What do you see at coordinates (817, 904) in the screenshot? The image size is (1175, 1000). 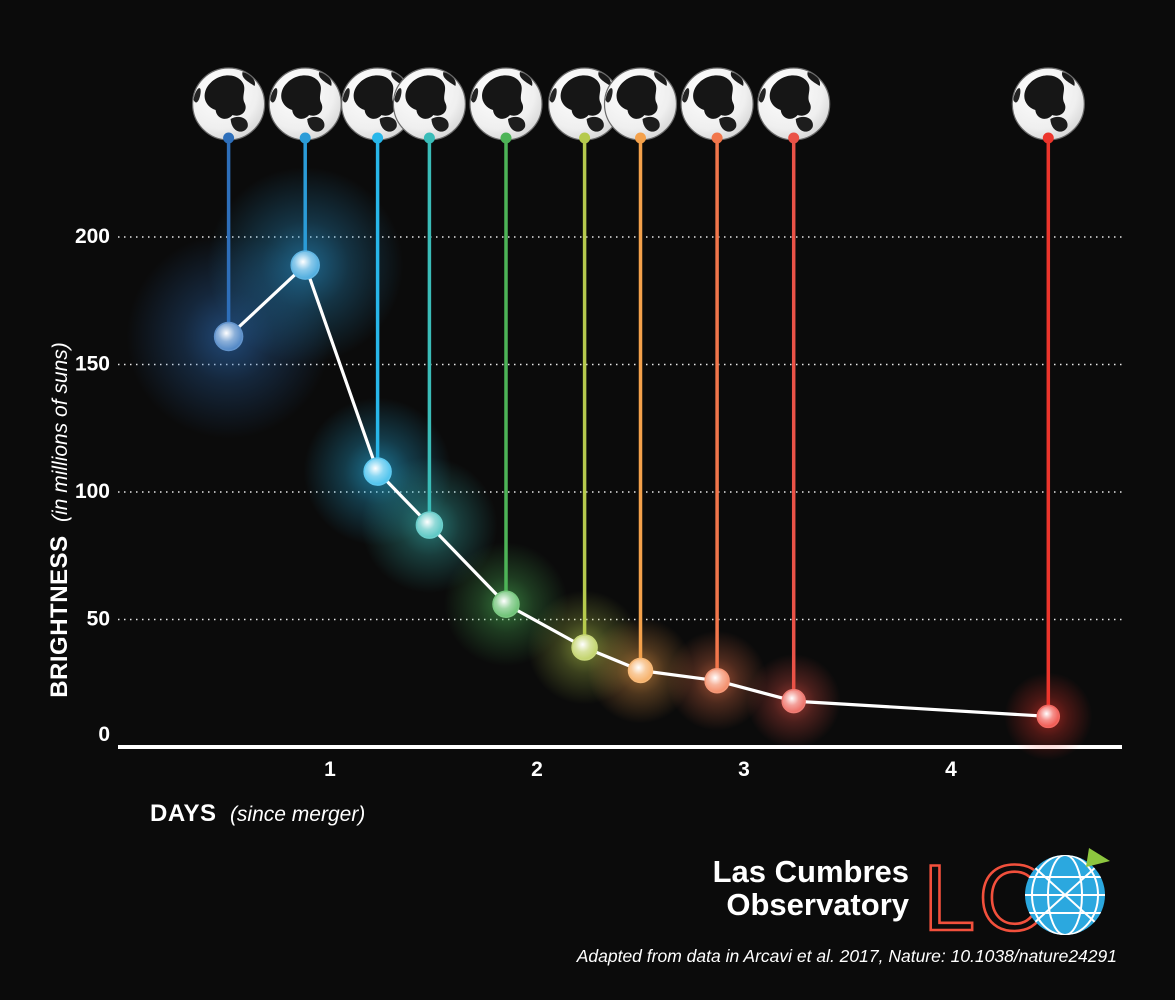 I see `logo-wordmark-line2: Observatory` at bounding box center [817, 904].